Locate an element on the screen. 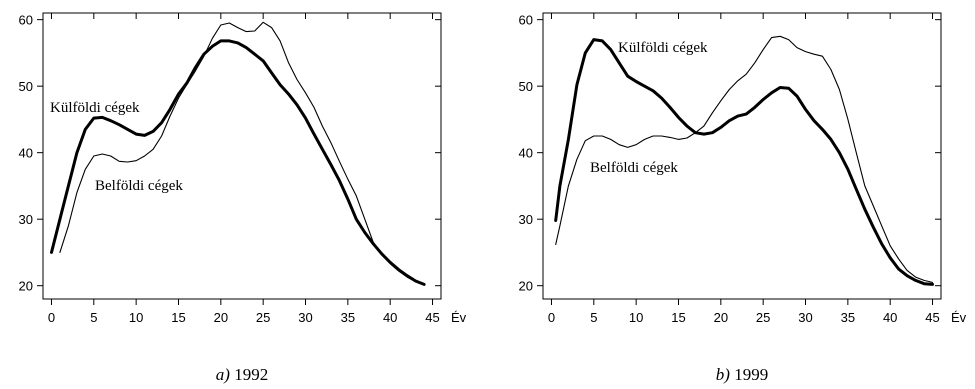 This screenshot has width=975, height=389. panel-caption-year: 1999 is located at coordinates (749, 374).